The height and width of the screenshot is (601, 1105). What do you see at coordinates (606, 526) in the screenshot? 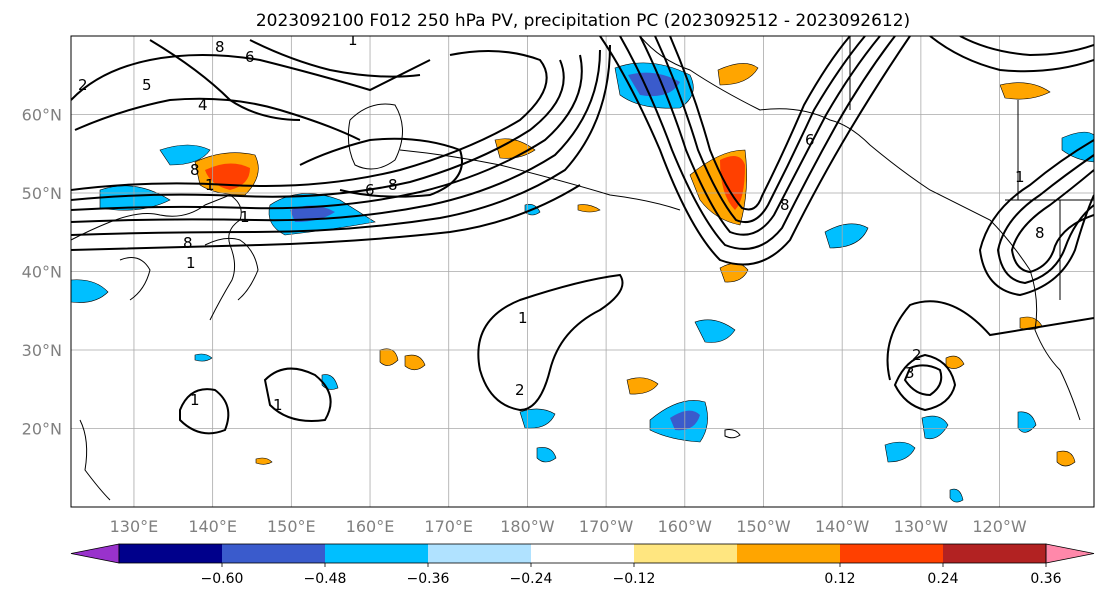
I see `longitude-tick-label: 170°W` at bounding box center [606, 526].